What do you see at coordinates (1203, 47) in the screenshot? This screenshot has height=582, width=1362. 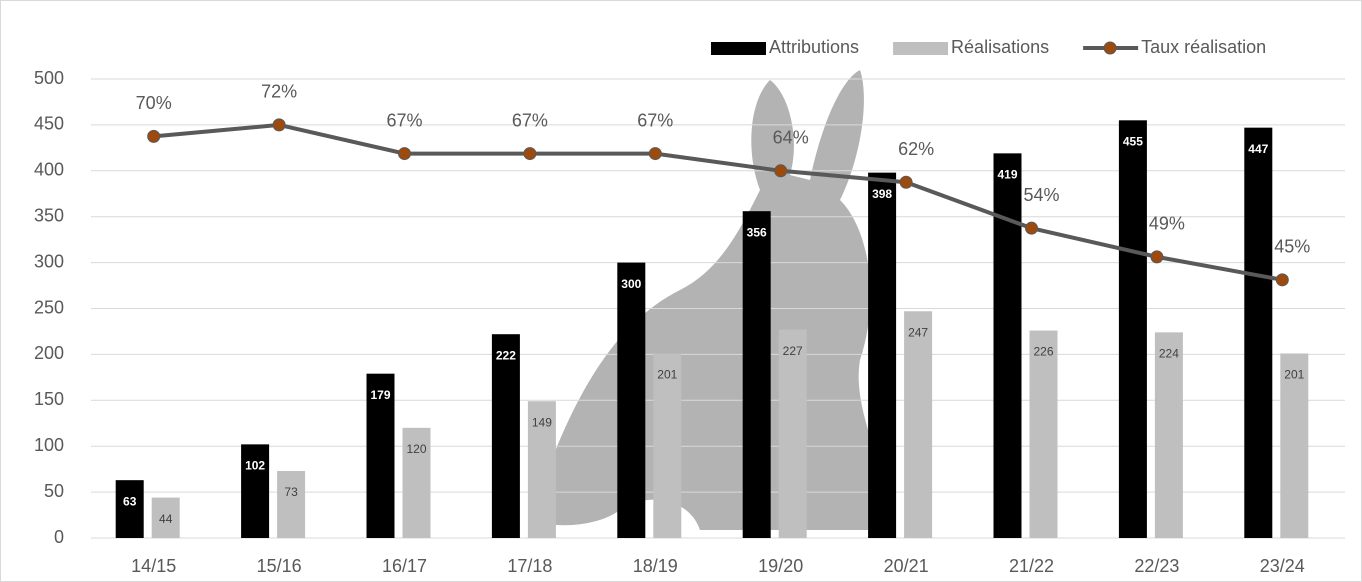 I see `legend-label: Taux réalisation` at bounding box center [1203, 47].